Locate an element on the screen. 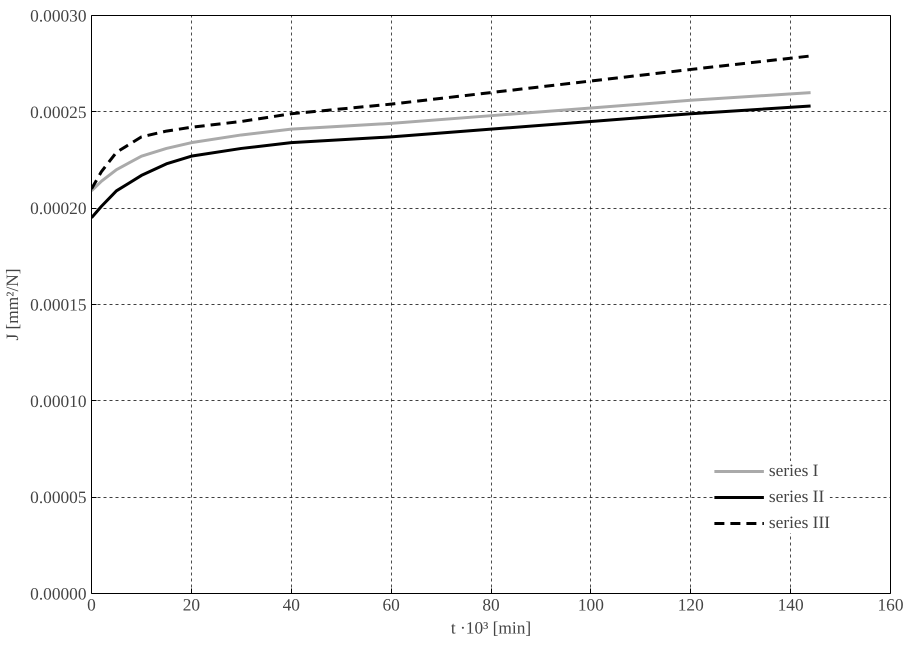  legend-label: series III is located at coordinates (799, 523).